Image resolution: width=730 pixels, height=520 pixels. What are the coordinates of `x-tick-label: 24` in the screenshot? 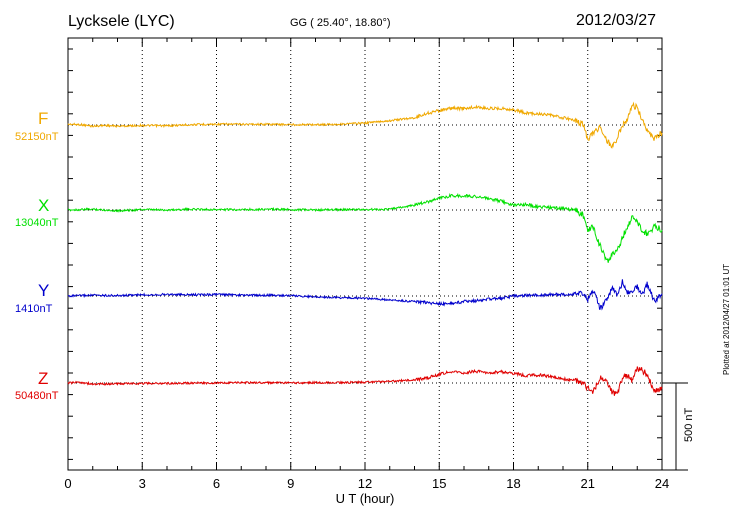 It's located at (662, 483).